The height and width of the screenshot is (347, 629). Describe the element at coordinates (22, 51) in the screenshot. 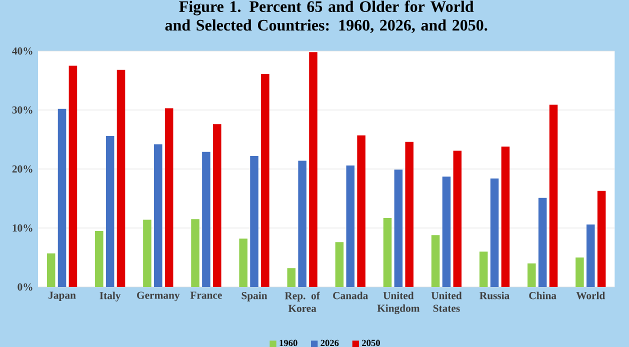

I see `y-tick-label: 40%` at that location.